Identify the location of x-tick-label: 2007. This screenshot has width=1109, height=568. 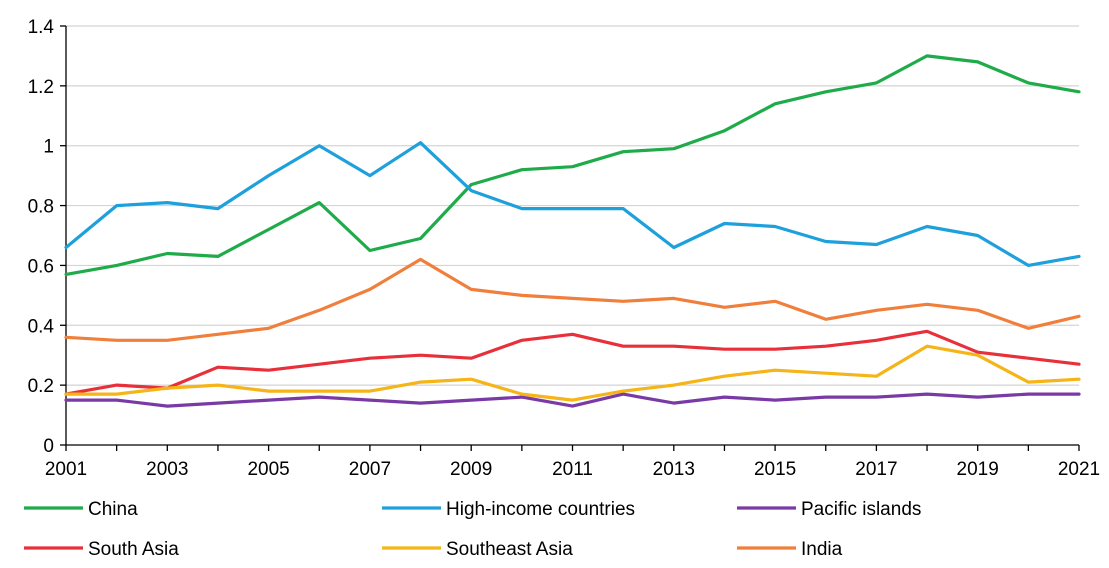
(370, 469).